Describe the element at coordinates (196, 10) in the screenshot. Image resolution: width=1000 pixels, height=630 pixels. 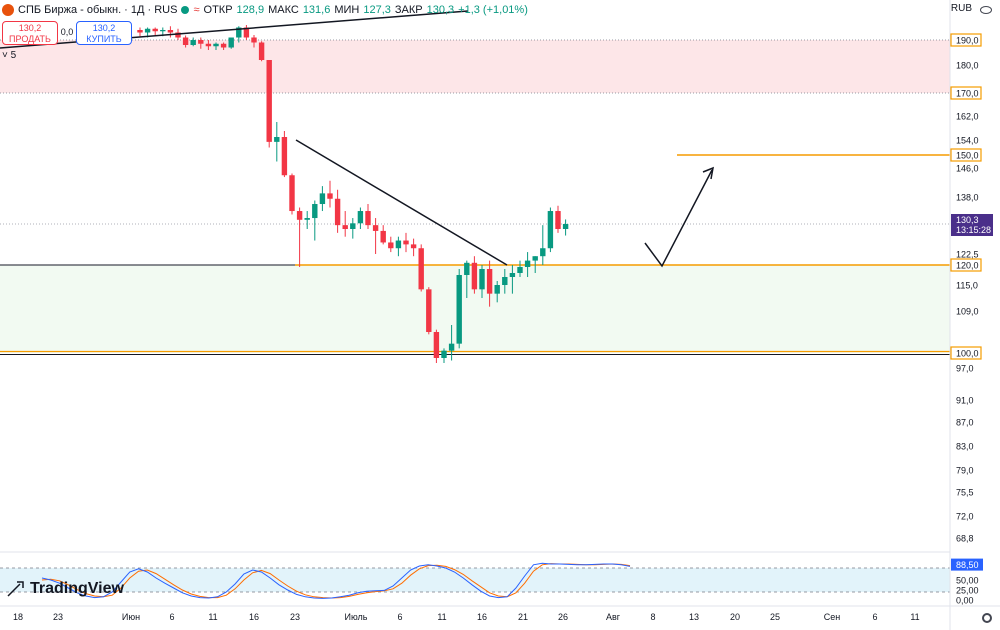
I see `wave-icon: ≈` at that location.